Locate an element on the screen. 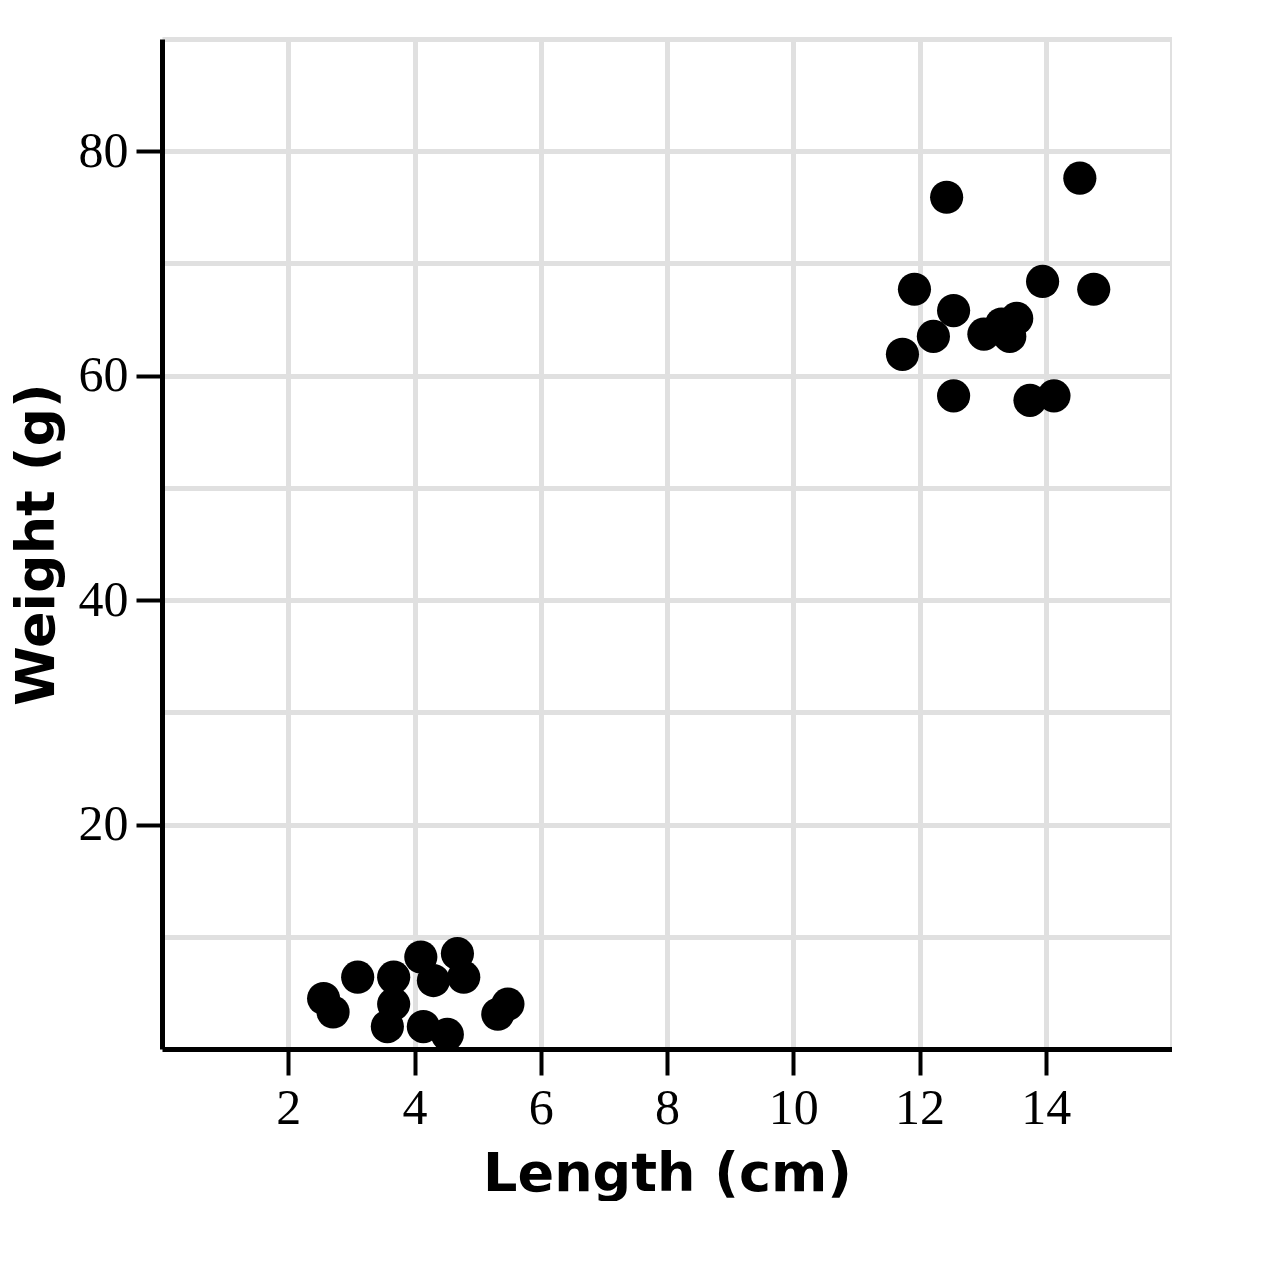  x-tick-label: 2 is located at coordinates (289, 1106).